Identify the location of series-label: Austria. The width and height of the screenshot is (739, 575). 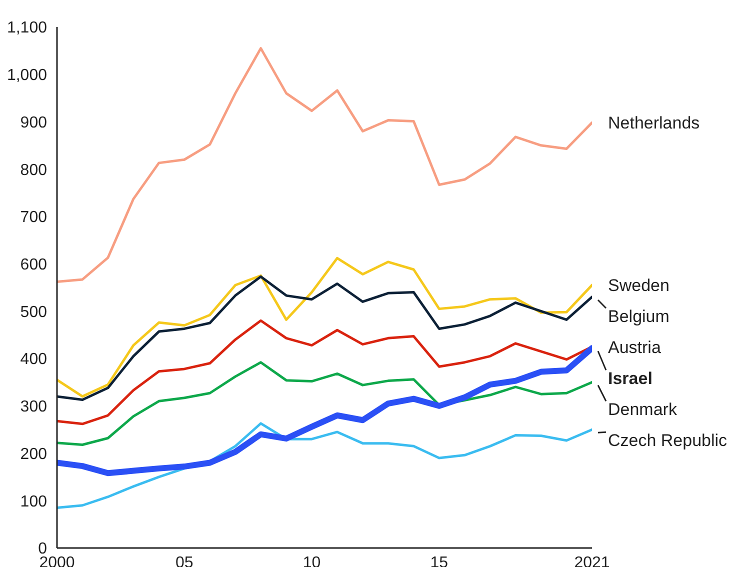
(635, 348).